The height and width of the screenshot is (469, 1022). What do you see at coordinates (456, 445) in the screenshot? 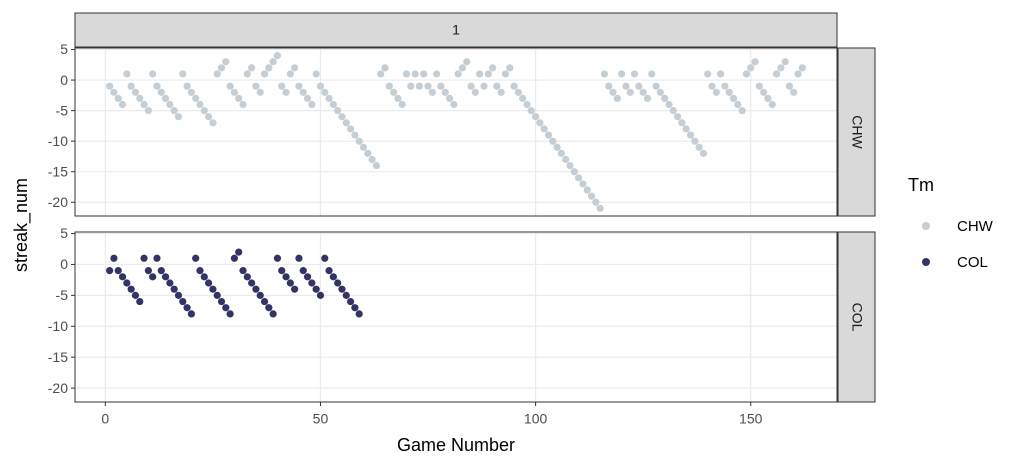
I see `x-axis-label: Game Number` at bounding box center [456, 445].